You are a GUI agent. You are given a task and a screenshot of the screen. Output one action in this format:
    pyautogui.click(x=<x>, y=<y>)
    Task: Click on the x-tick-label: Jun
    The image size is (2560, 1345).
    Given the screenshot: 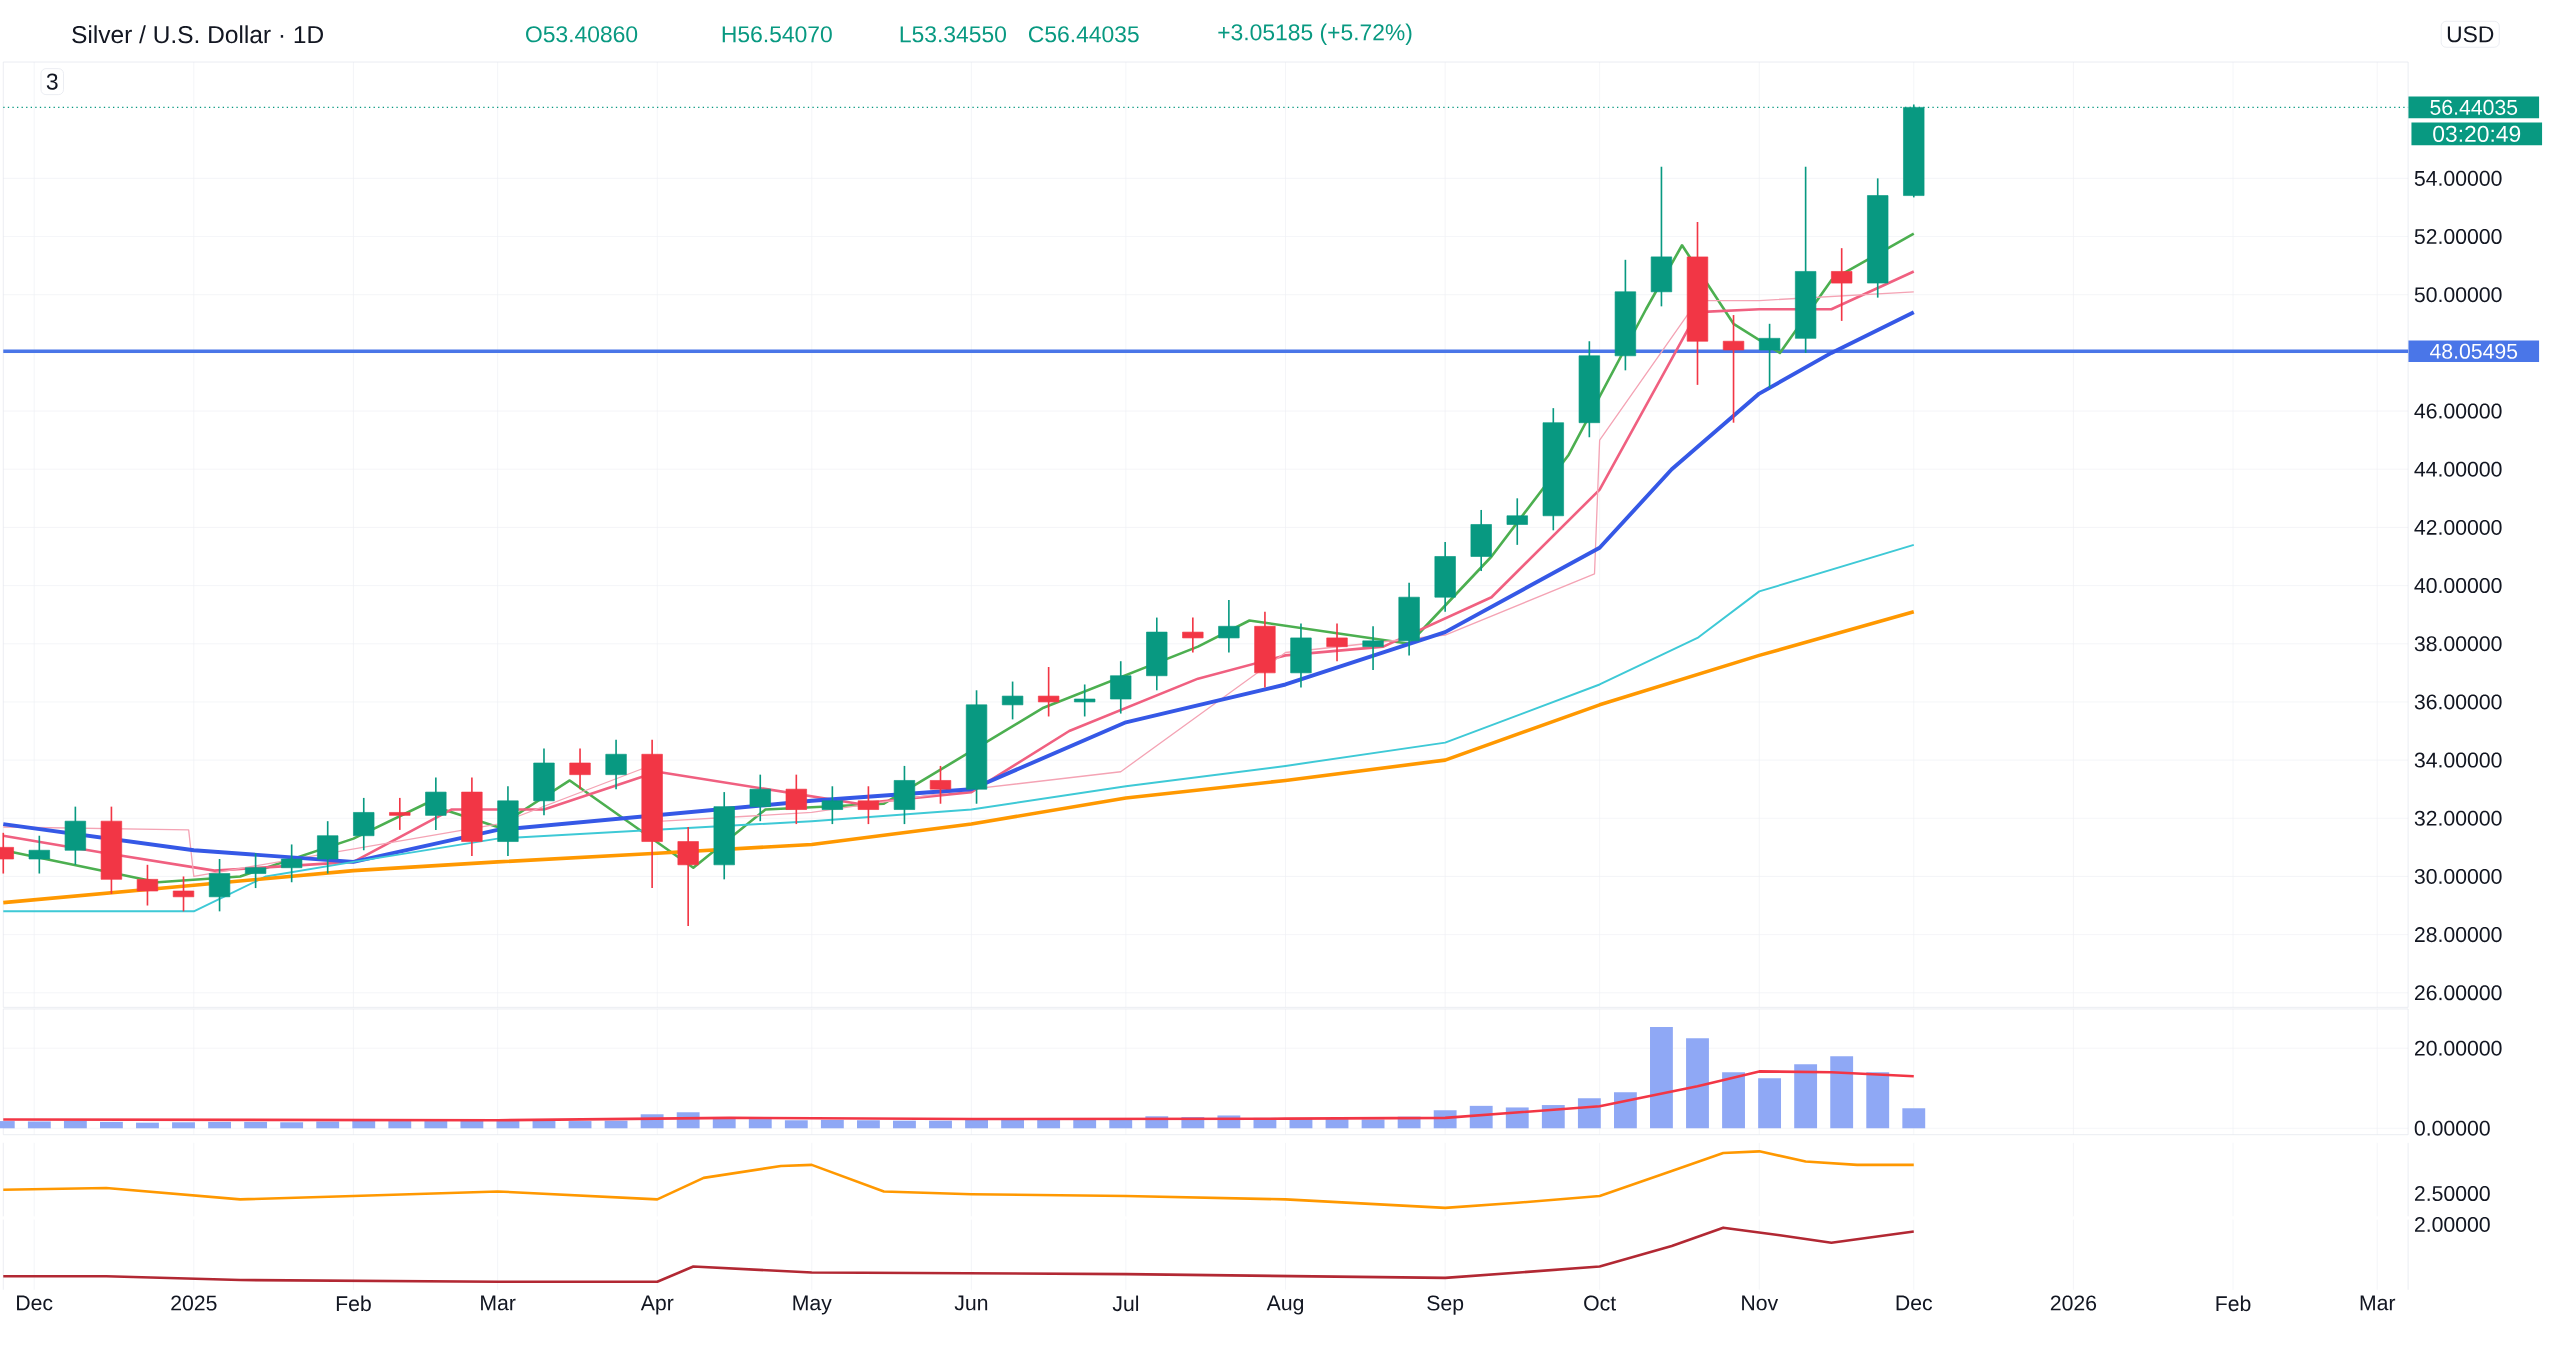 What is the action you would take?
    pyautogui.click(x=971, y=1303)
    